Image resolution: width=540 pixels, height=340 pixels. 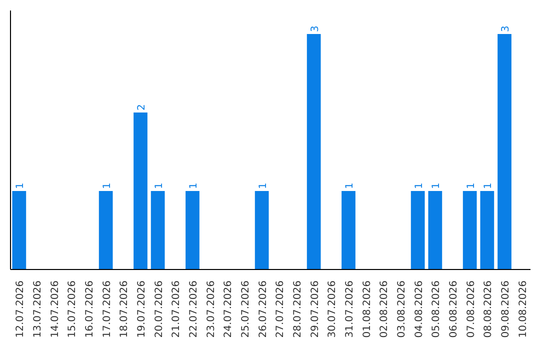 What do you see at coordinates (263, 309) in the screenshot?
I see `x-tick-label: 26.07.2026` at bounding box center [263, 309].